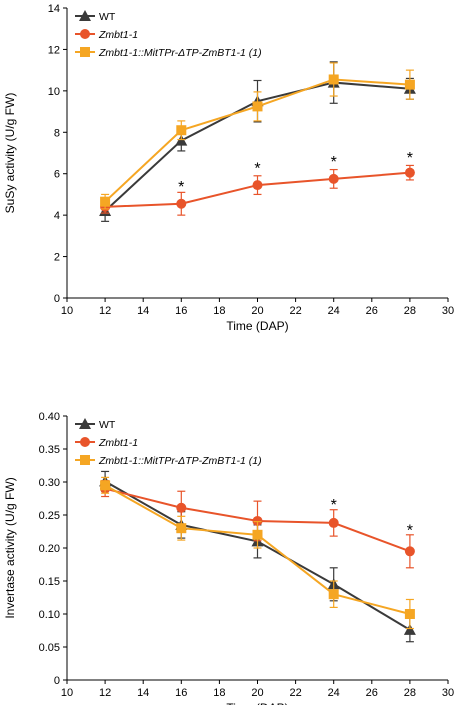 The image size is (457, 705). I want to click on y-tick-label: 0.25, so click(49, 516).